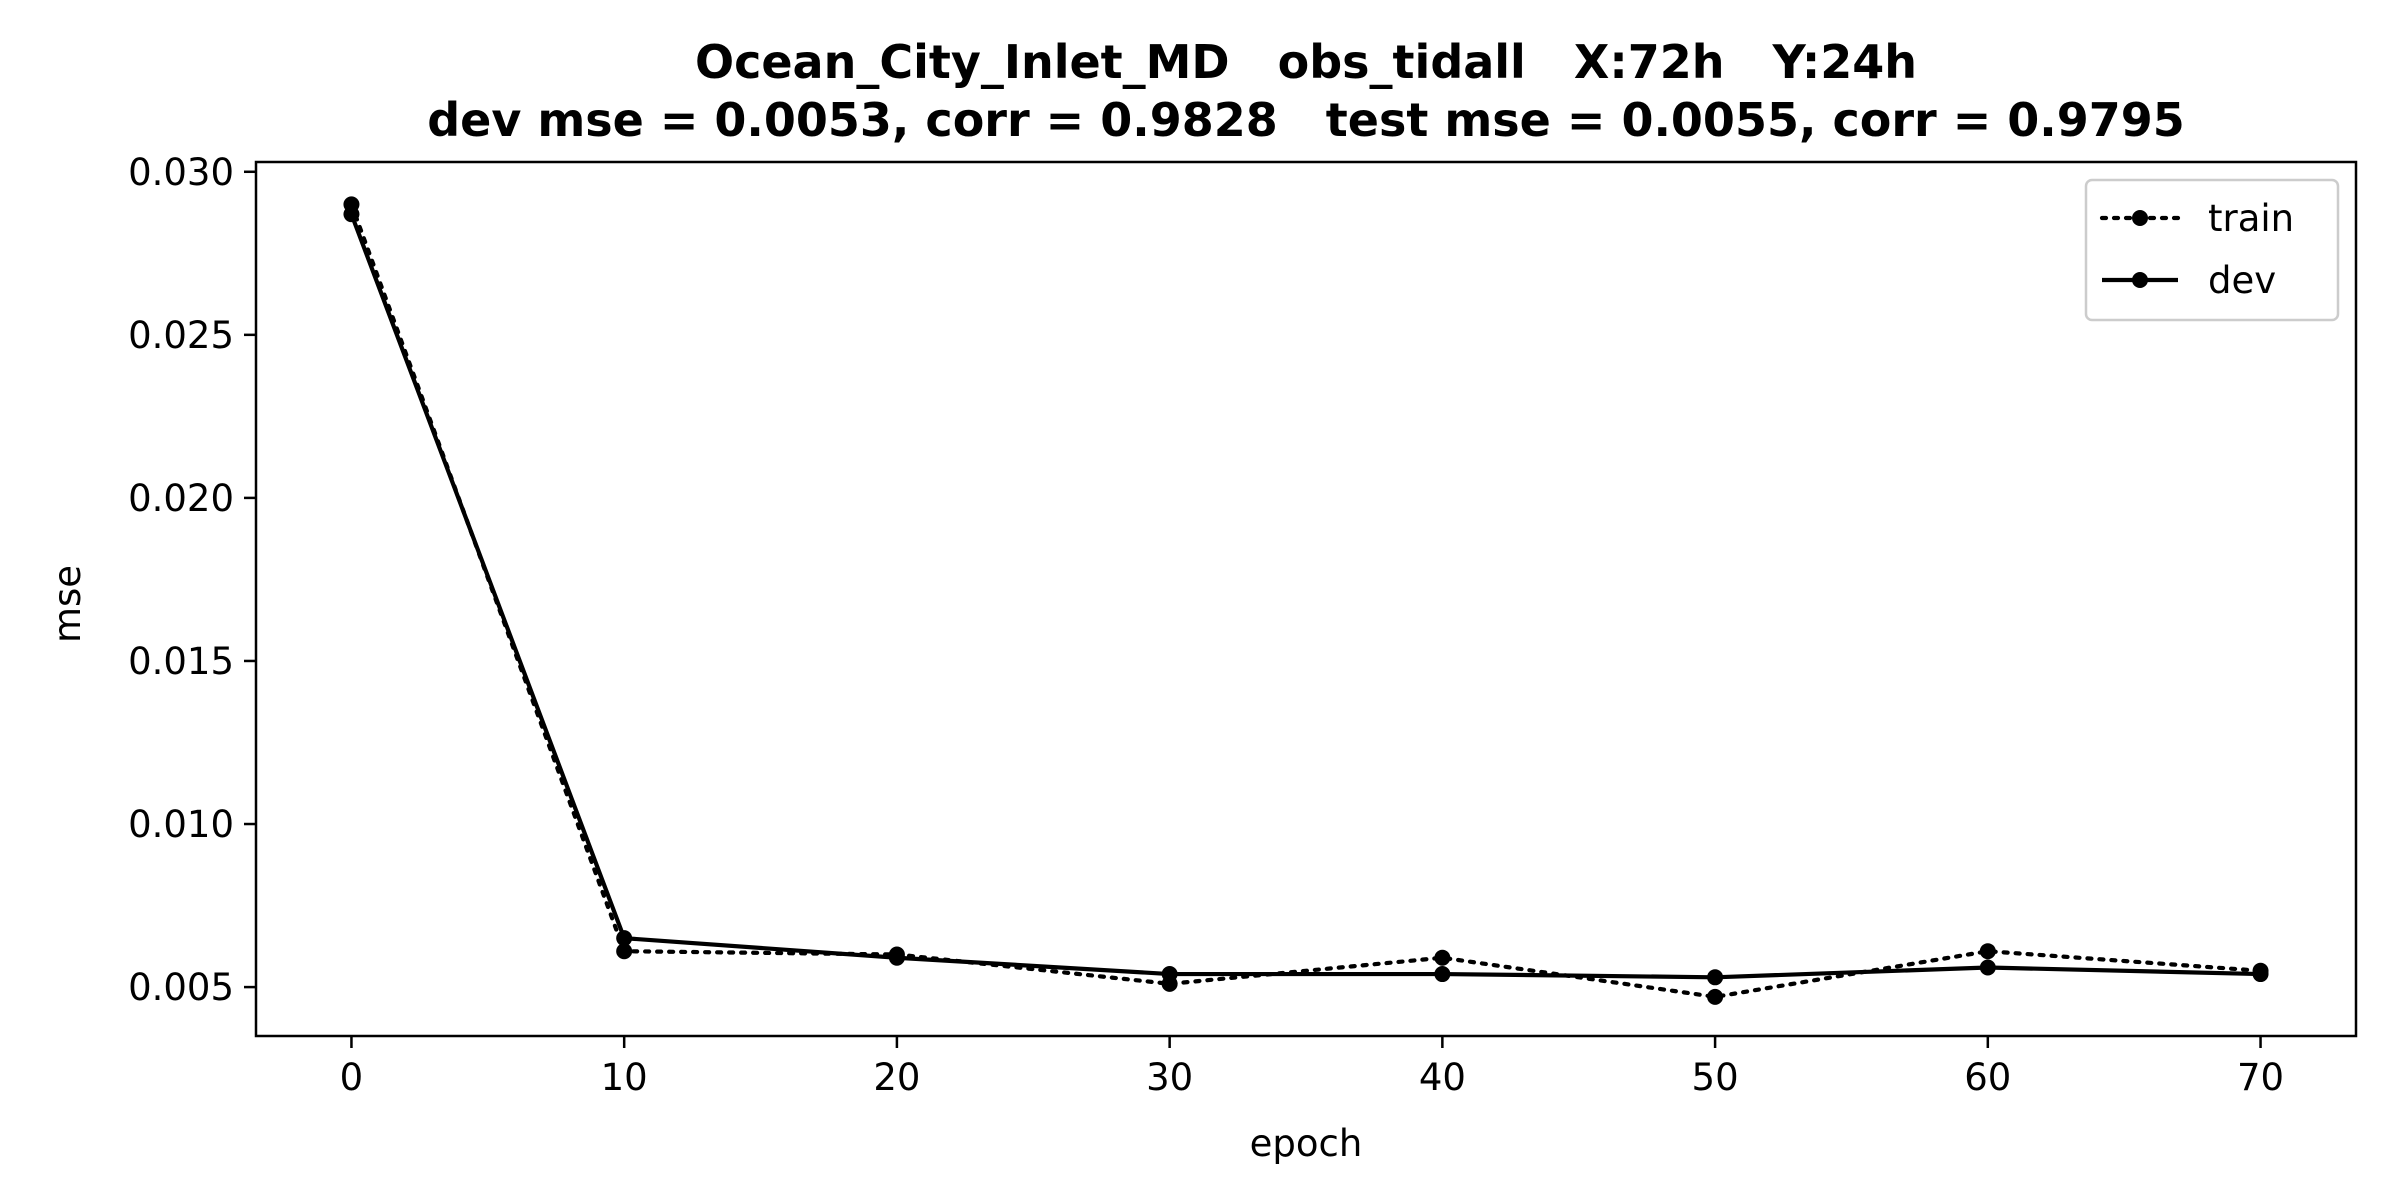 The height and width of the screenshot is (1200, 2400). What do you see at coordinates (2260, 1077) in the screenshot?
I see `x-tick-label: 70` at bounding box center [2260, 1077].